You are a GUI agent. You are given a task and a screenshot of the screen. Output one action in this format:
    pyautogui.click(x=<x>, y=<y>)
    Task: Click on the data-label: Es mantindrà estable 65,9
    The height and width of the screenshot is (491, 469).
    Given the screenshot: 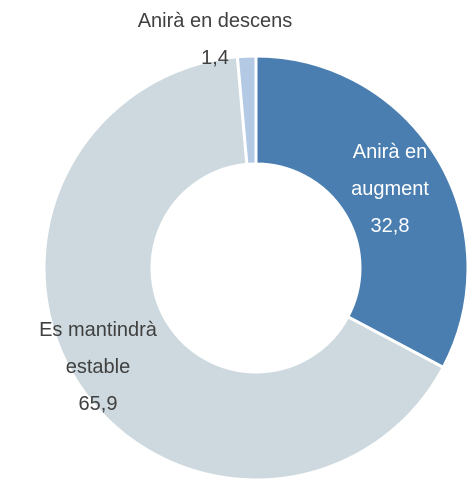 What is the action you would take?
    pyautogui.click(x=98, y=367)
    